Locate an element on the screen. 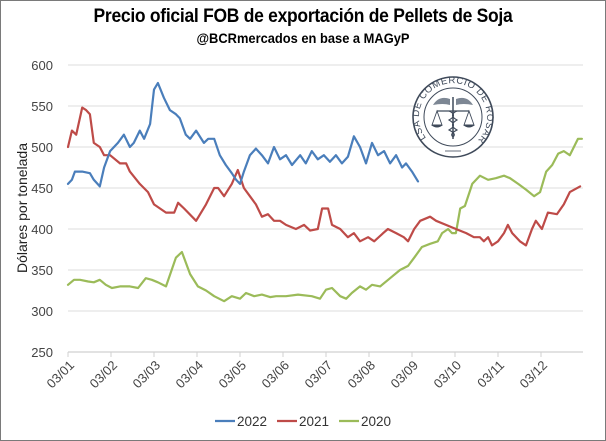 This screenshot has width=606, height=441. y-axis-ticks: 250 300 350 400 450 500 550 600 is located at coordinates (42, 209).